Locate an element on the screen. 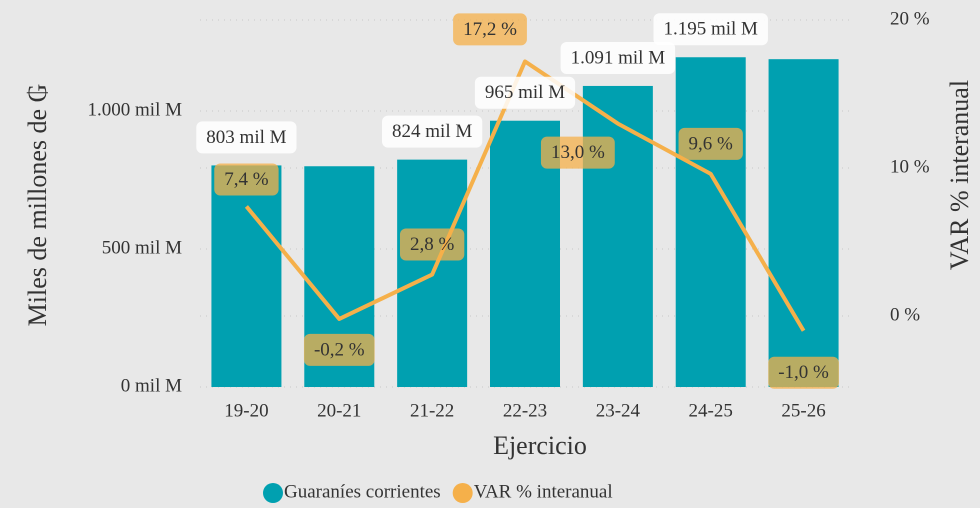 The width and height of the screenshot is (980, 508). data-label: 824 mil M is located at coordinates (432, 131).